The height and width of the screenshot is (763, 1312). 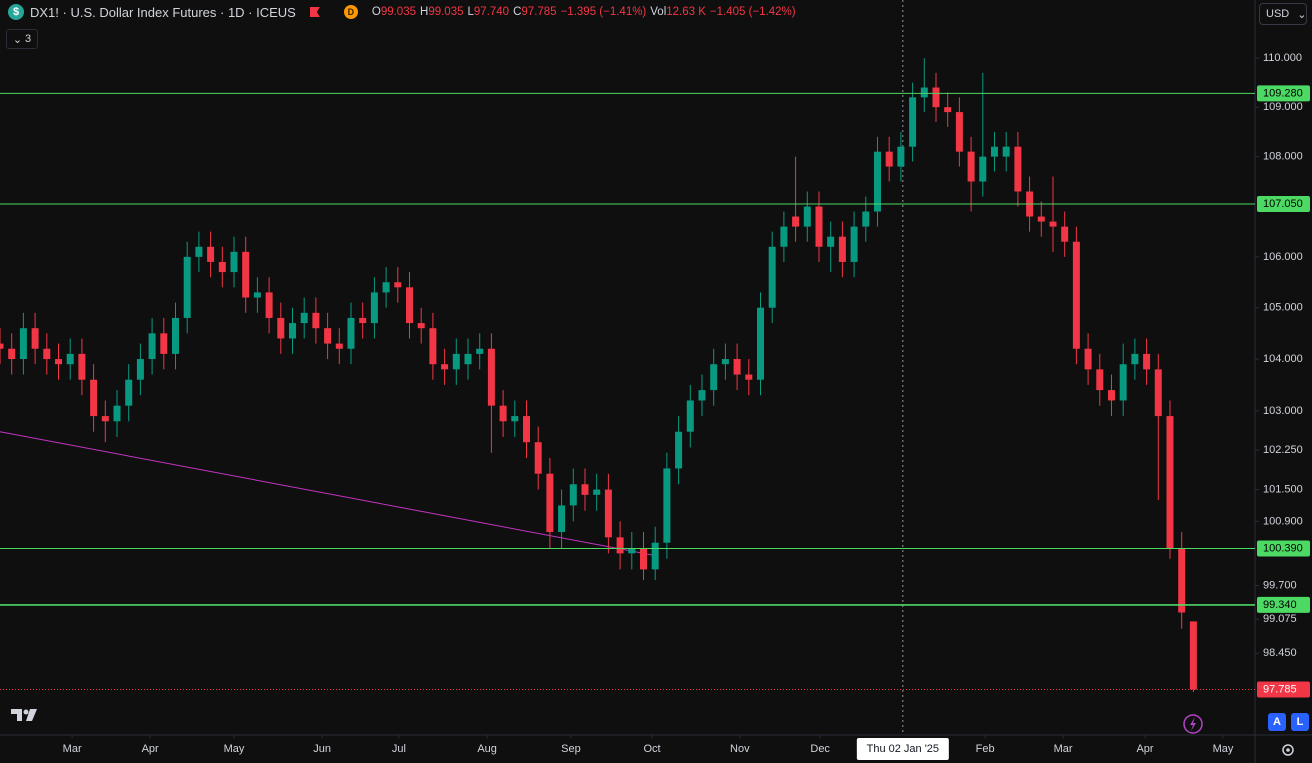 I want to click on ohlc-value: 97.740, so click(x=491, y=12).